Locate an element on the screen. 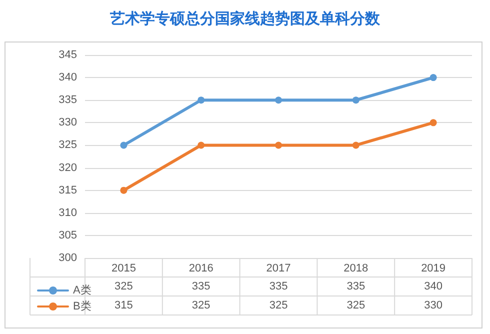 Image resolution: width=490 pixels, height=334 pixels. y-tick-label: 310 is located at coordinates (67, 212).